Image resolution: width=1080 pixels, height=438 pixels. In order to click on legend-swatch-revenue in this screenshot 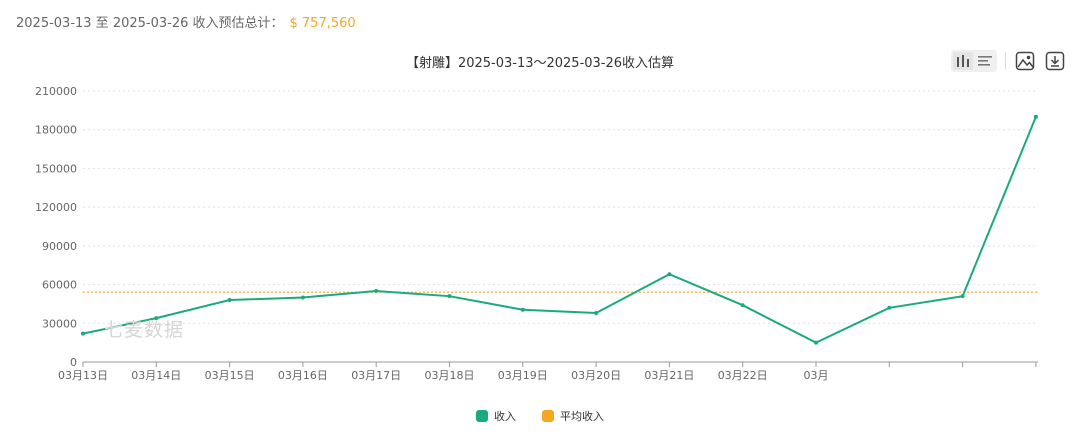, I will do `click(482, 416)`.